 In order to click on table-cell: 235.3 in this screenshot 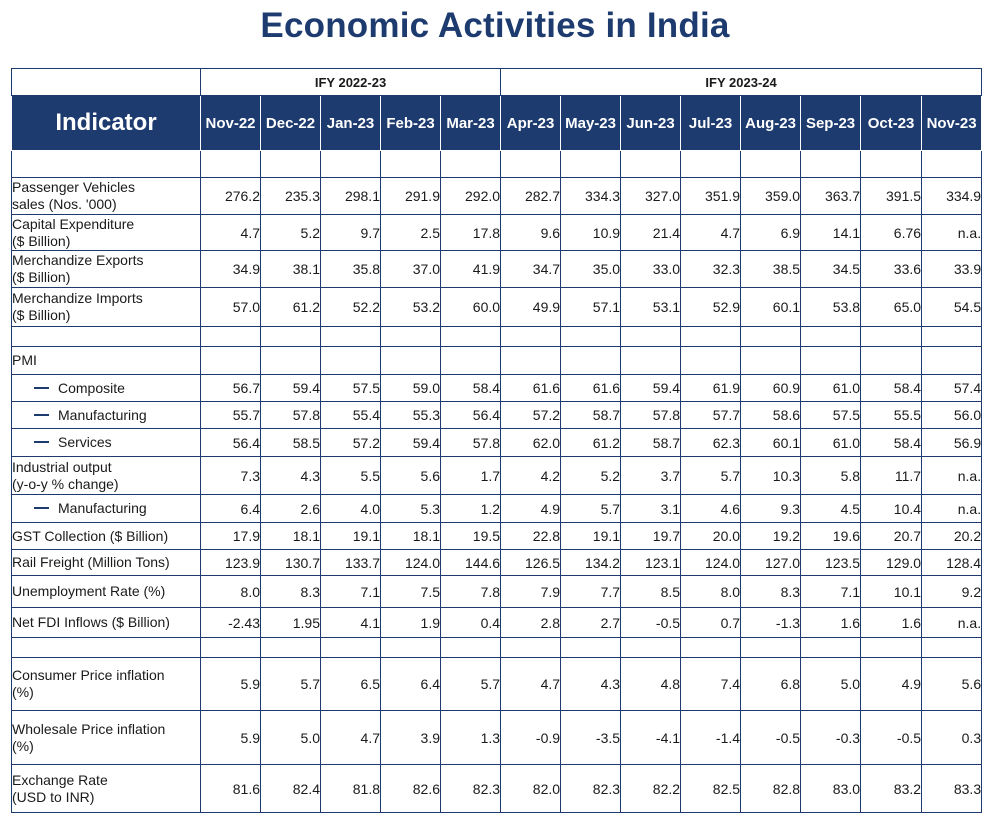, I will do `click(290, 196)`.